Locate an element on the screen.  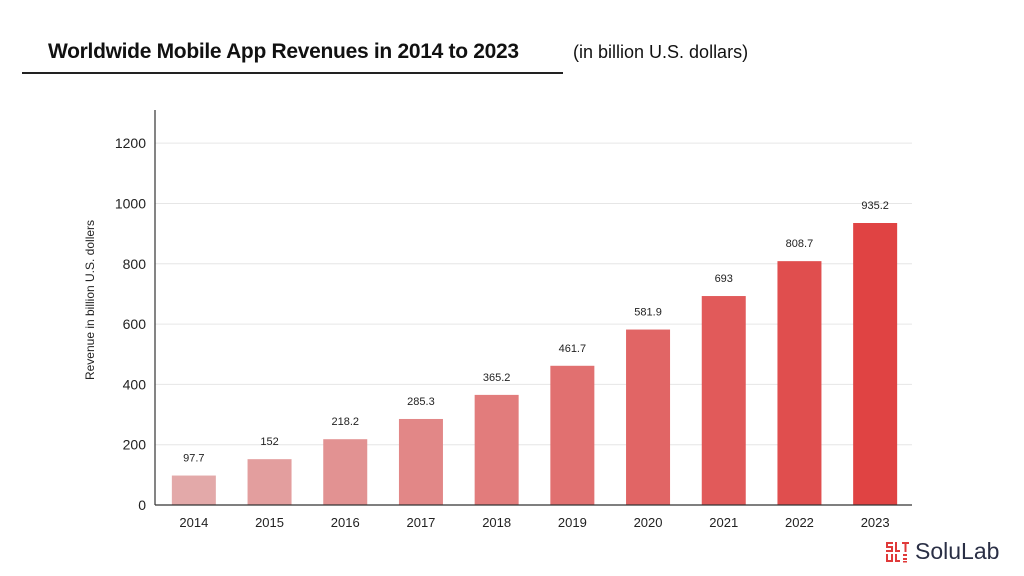
y-tick-label: 600 is located at coordinates (135, 324).